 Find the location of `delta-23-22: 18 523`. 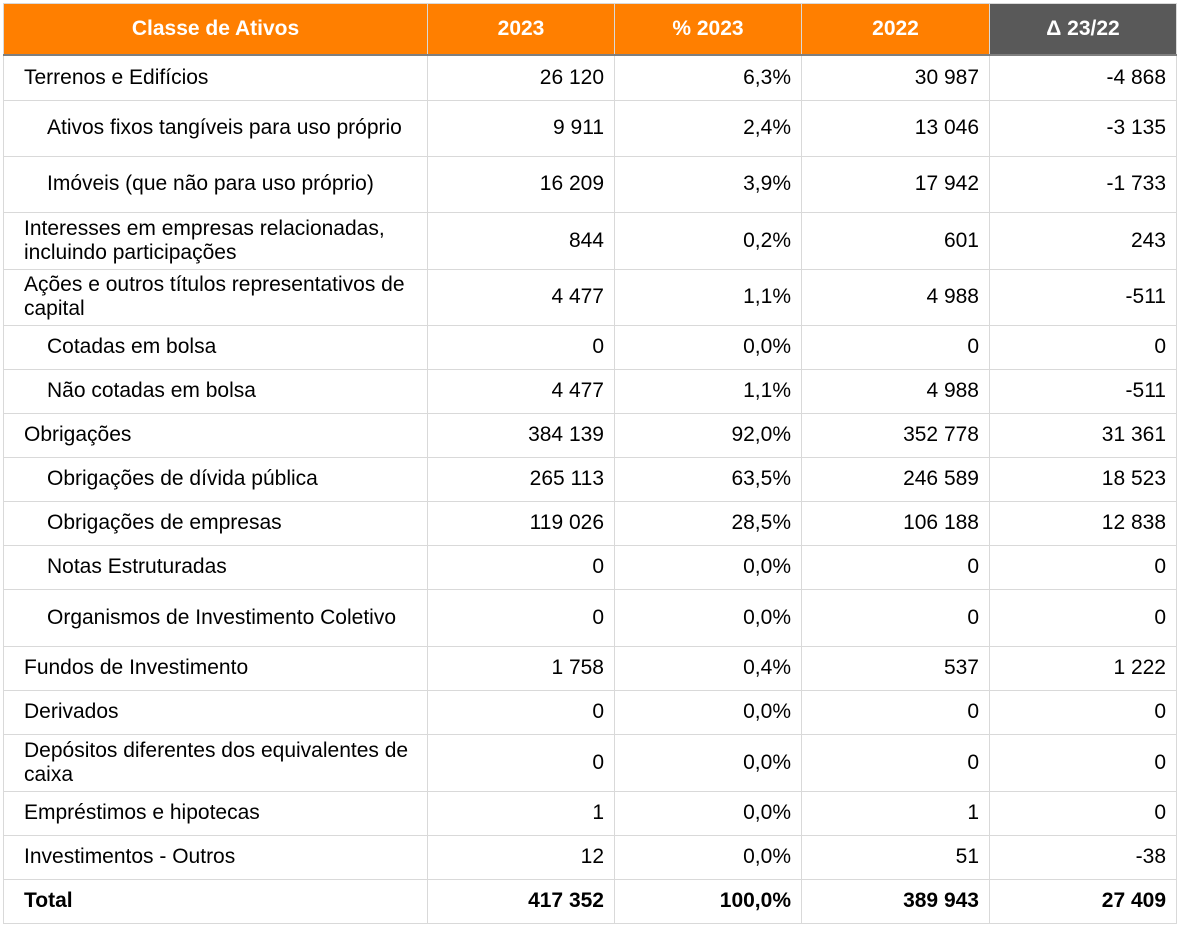

delta-23-22: 18 523 is located at coordinates (1083, 479).